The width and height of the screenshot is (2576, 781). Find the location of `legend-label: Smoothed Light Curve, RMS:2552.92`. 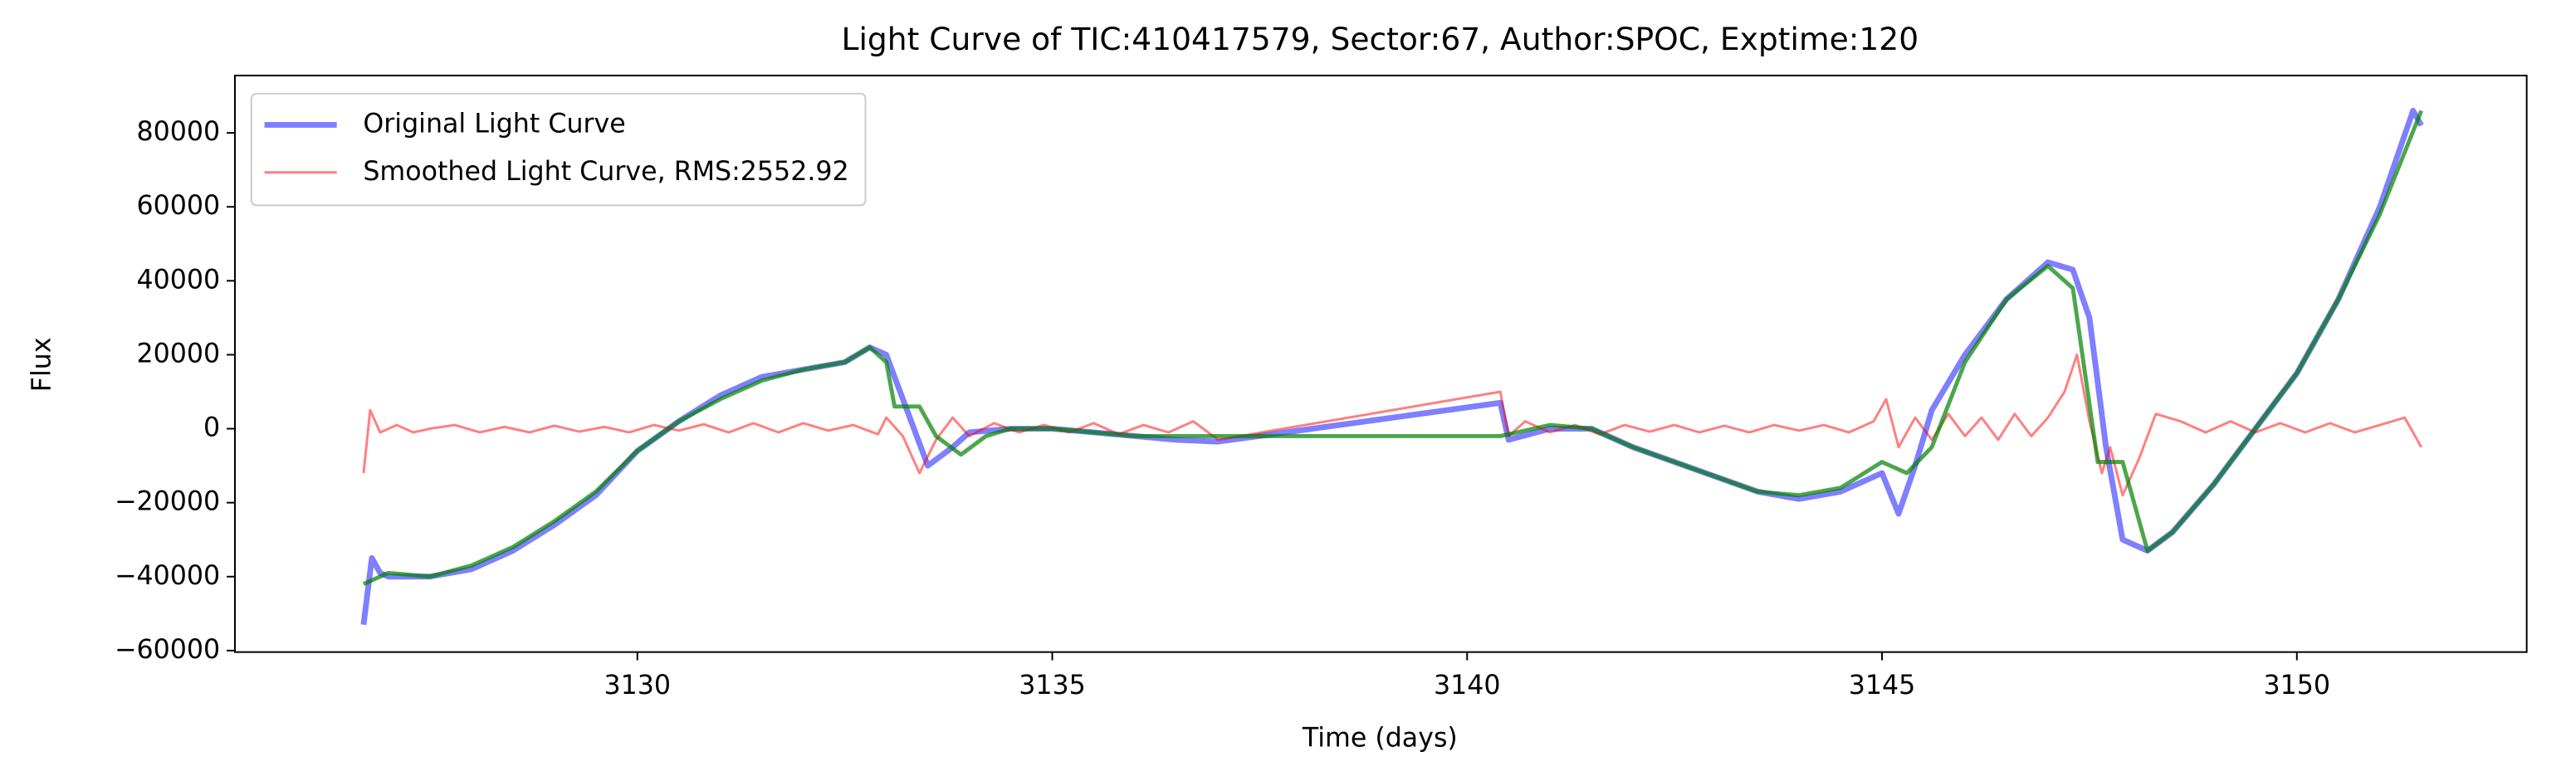

legend-label: Smoothed Light Curve, RMS:2552.92 is located at coordinates (605, 172).